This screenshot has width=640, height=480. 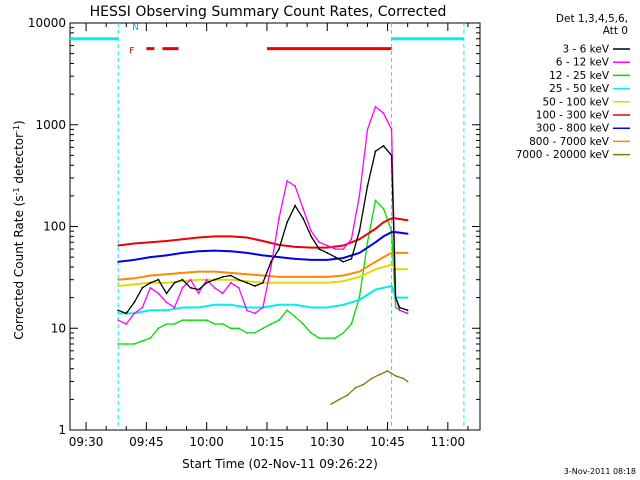 I want to click on x-tick-label: 09:30, so click(x=86, y=442).